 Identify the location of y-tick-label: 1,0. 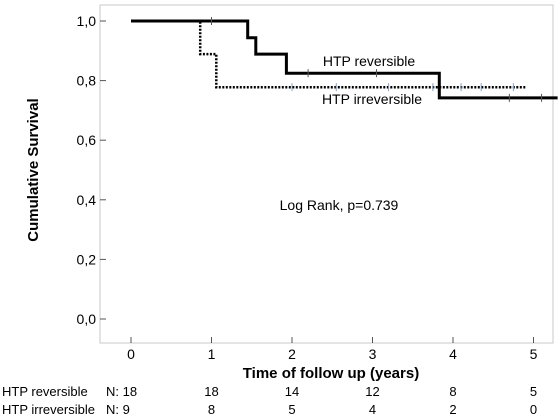
(87, 21).